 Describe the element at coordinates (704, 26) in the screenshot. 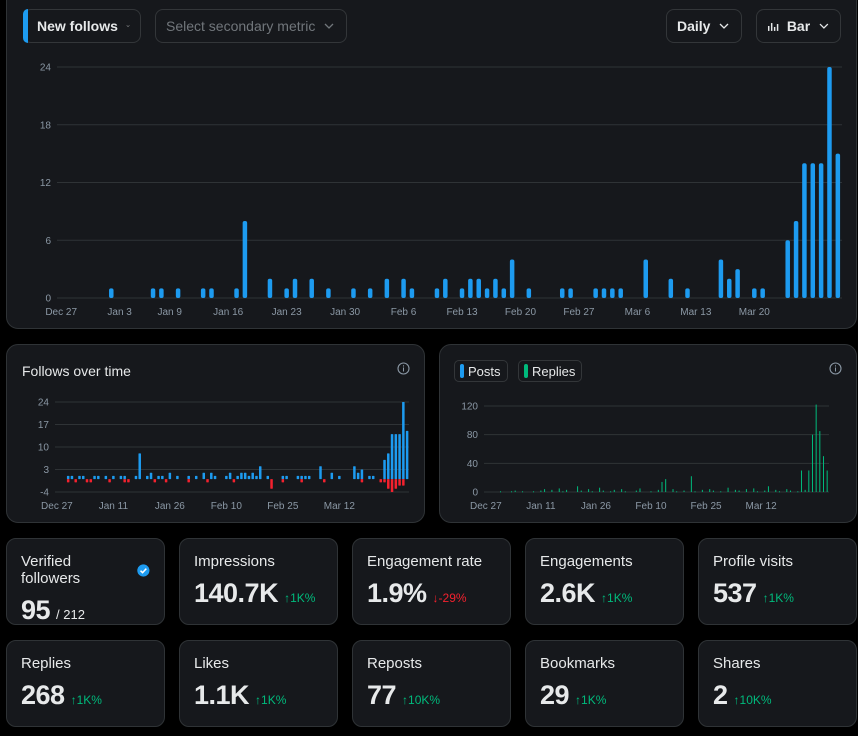

I see `interval-dropdown: Daily` at that location.